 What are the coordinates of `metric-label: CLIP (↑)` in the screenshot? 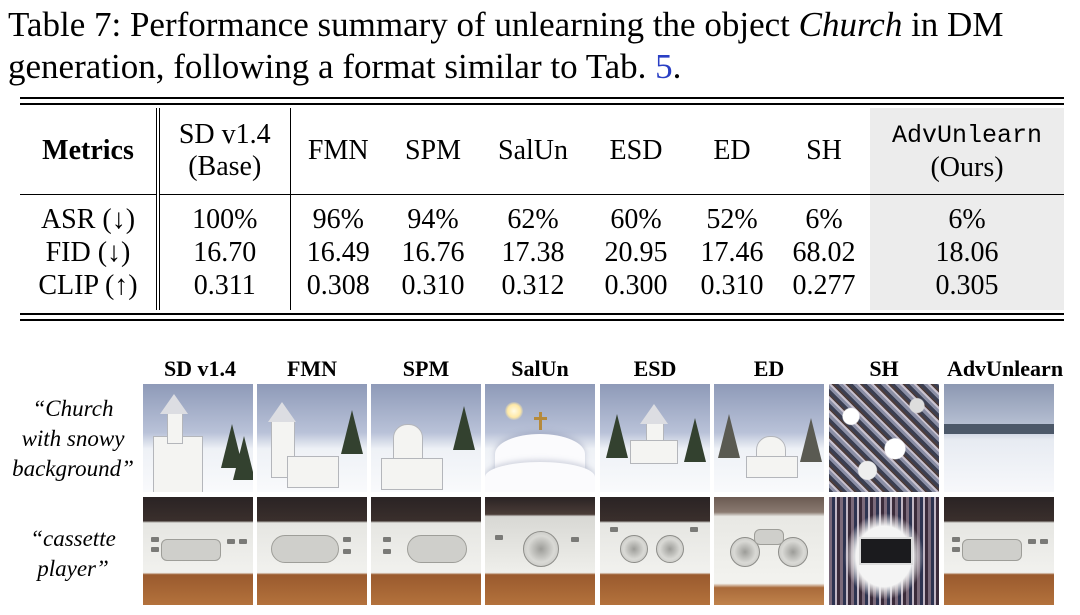 It's located at (90, 289).